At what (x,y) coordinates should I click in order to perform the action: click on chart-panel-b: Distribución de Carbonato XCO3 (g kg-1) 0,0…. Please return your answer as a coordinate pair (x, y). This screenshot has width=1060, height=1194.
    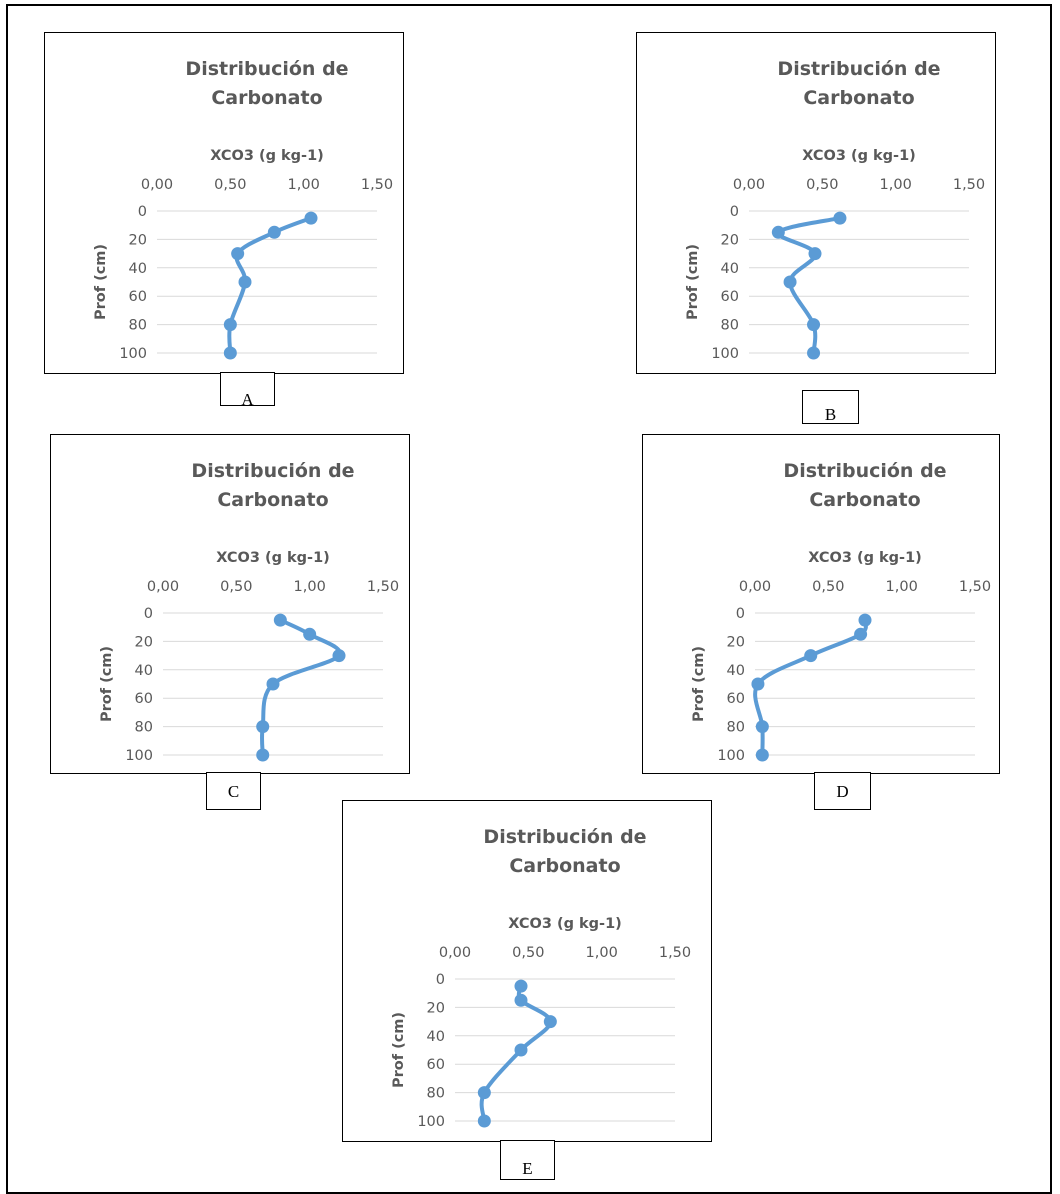
    Looking at the image, I should click on (816, 203).